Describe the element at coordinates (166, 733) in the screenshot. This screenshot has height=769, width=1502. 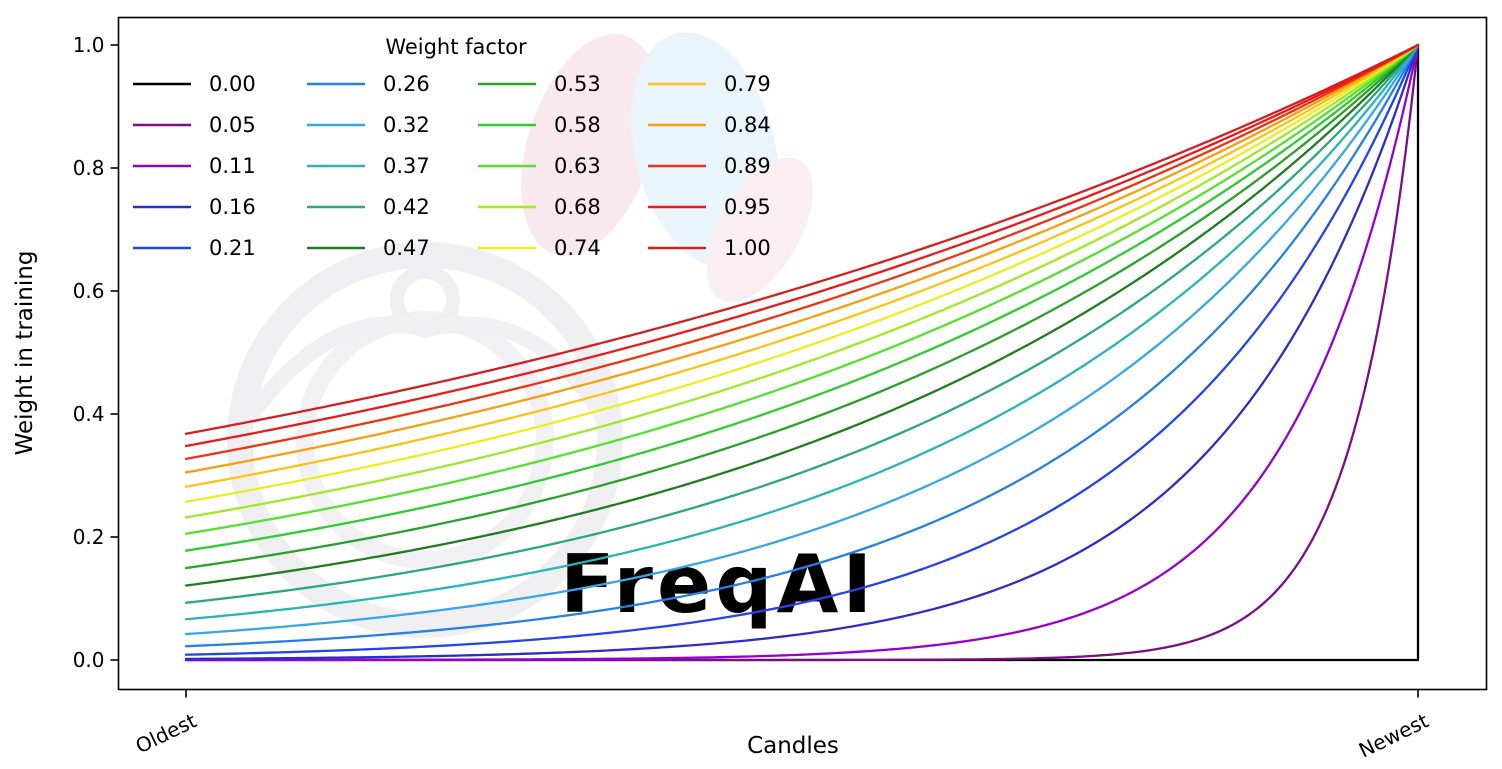
I see `x-tick-label-oldest: Oldest` at that location.